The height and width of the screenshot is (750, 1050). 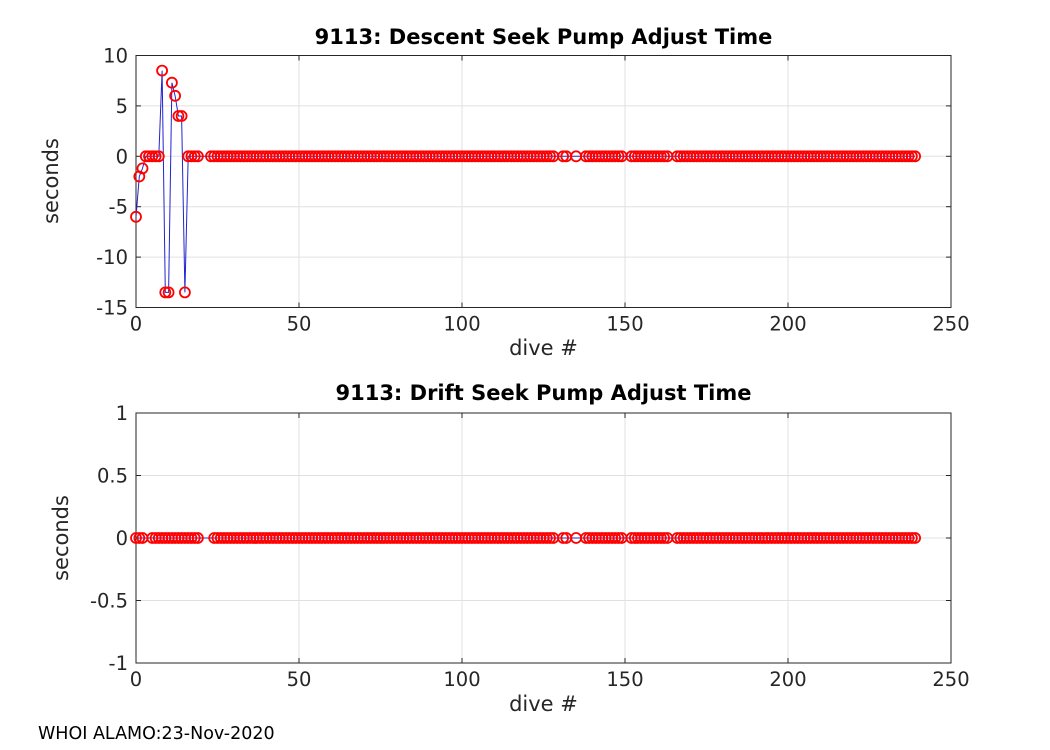 I want to click on y-tick-label: 1, so click(x=122, y=413).